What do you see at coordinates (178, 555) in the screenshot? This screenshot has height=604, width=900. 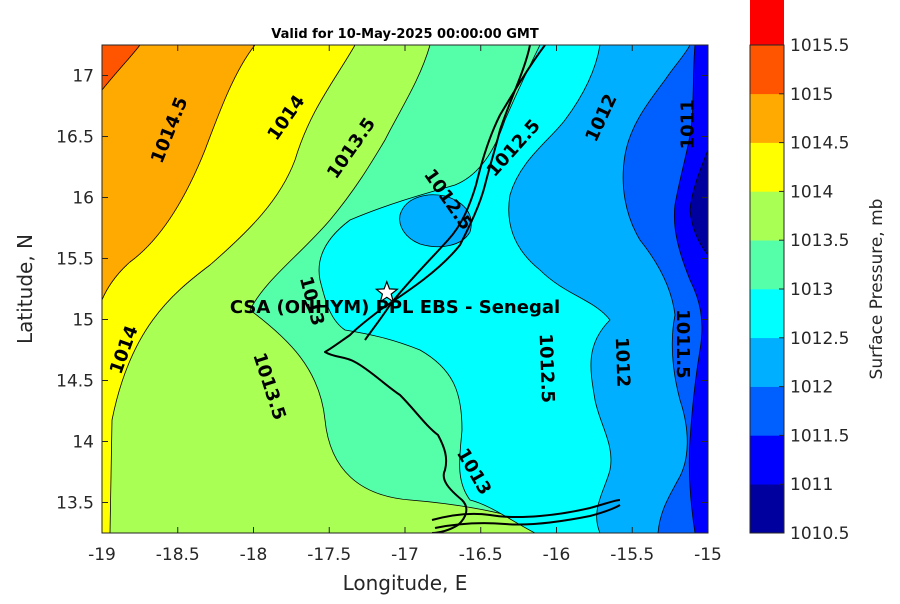 I see `x-tick-label: -18.5` at bounding box center [178, 555].